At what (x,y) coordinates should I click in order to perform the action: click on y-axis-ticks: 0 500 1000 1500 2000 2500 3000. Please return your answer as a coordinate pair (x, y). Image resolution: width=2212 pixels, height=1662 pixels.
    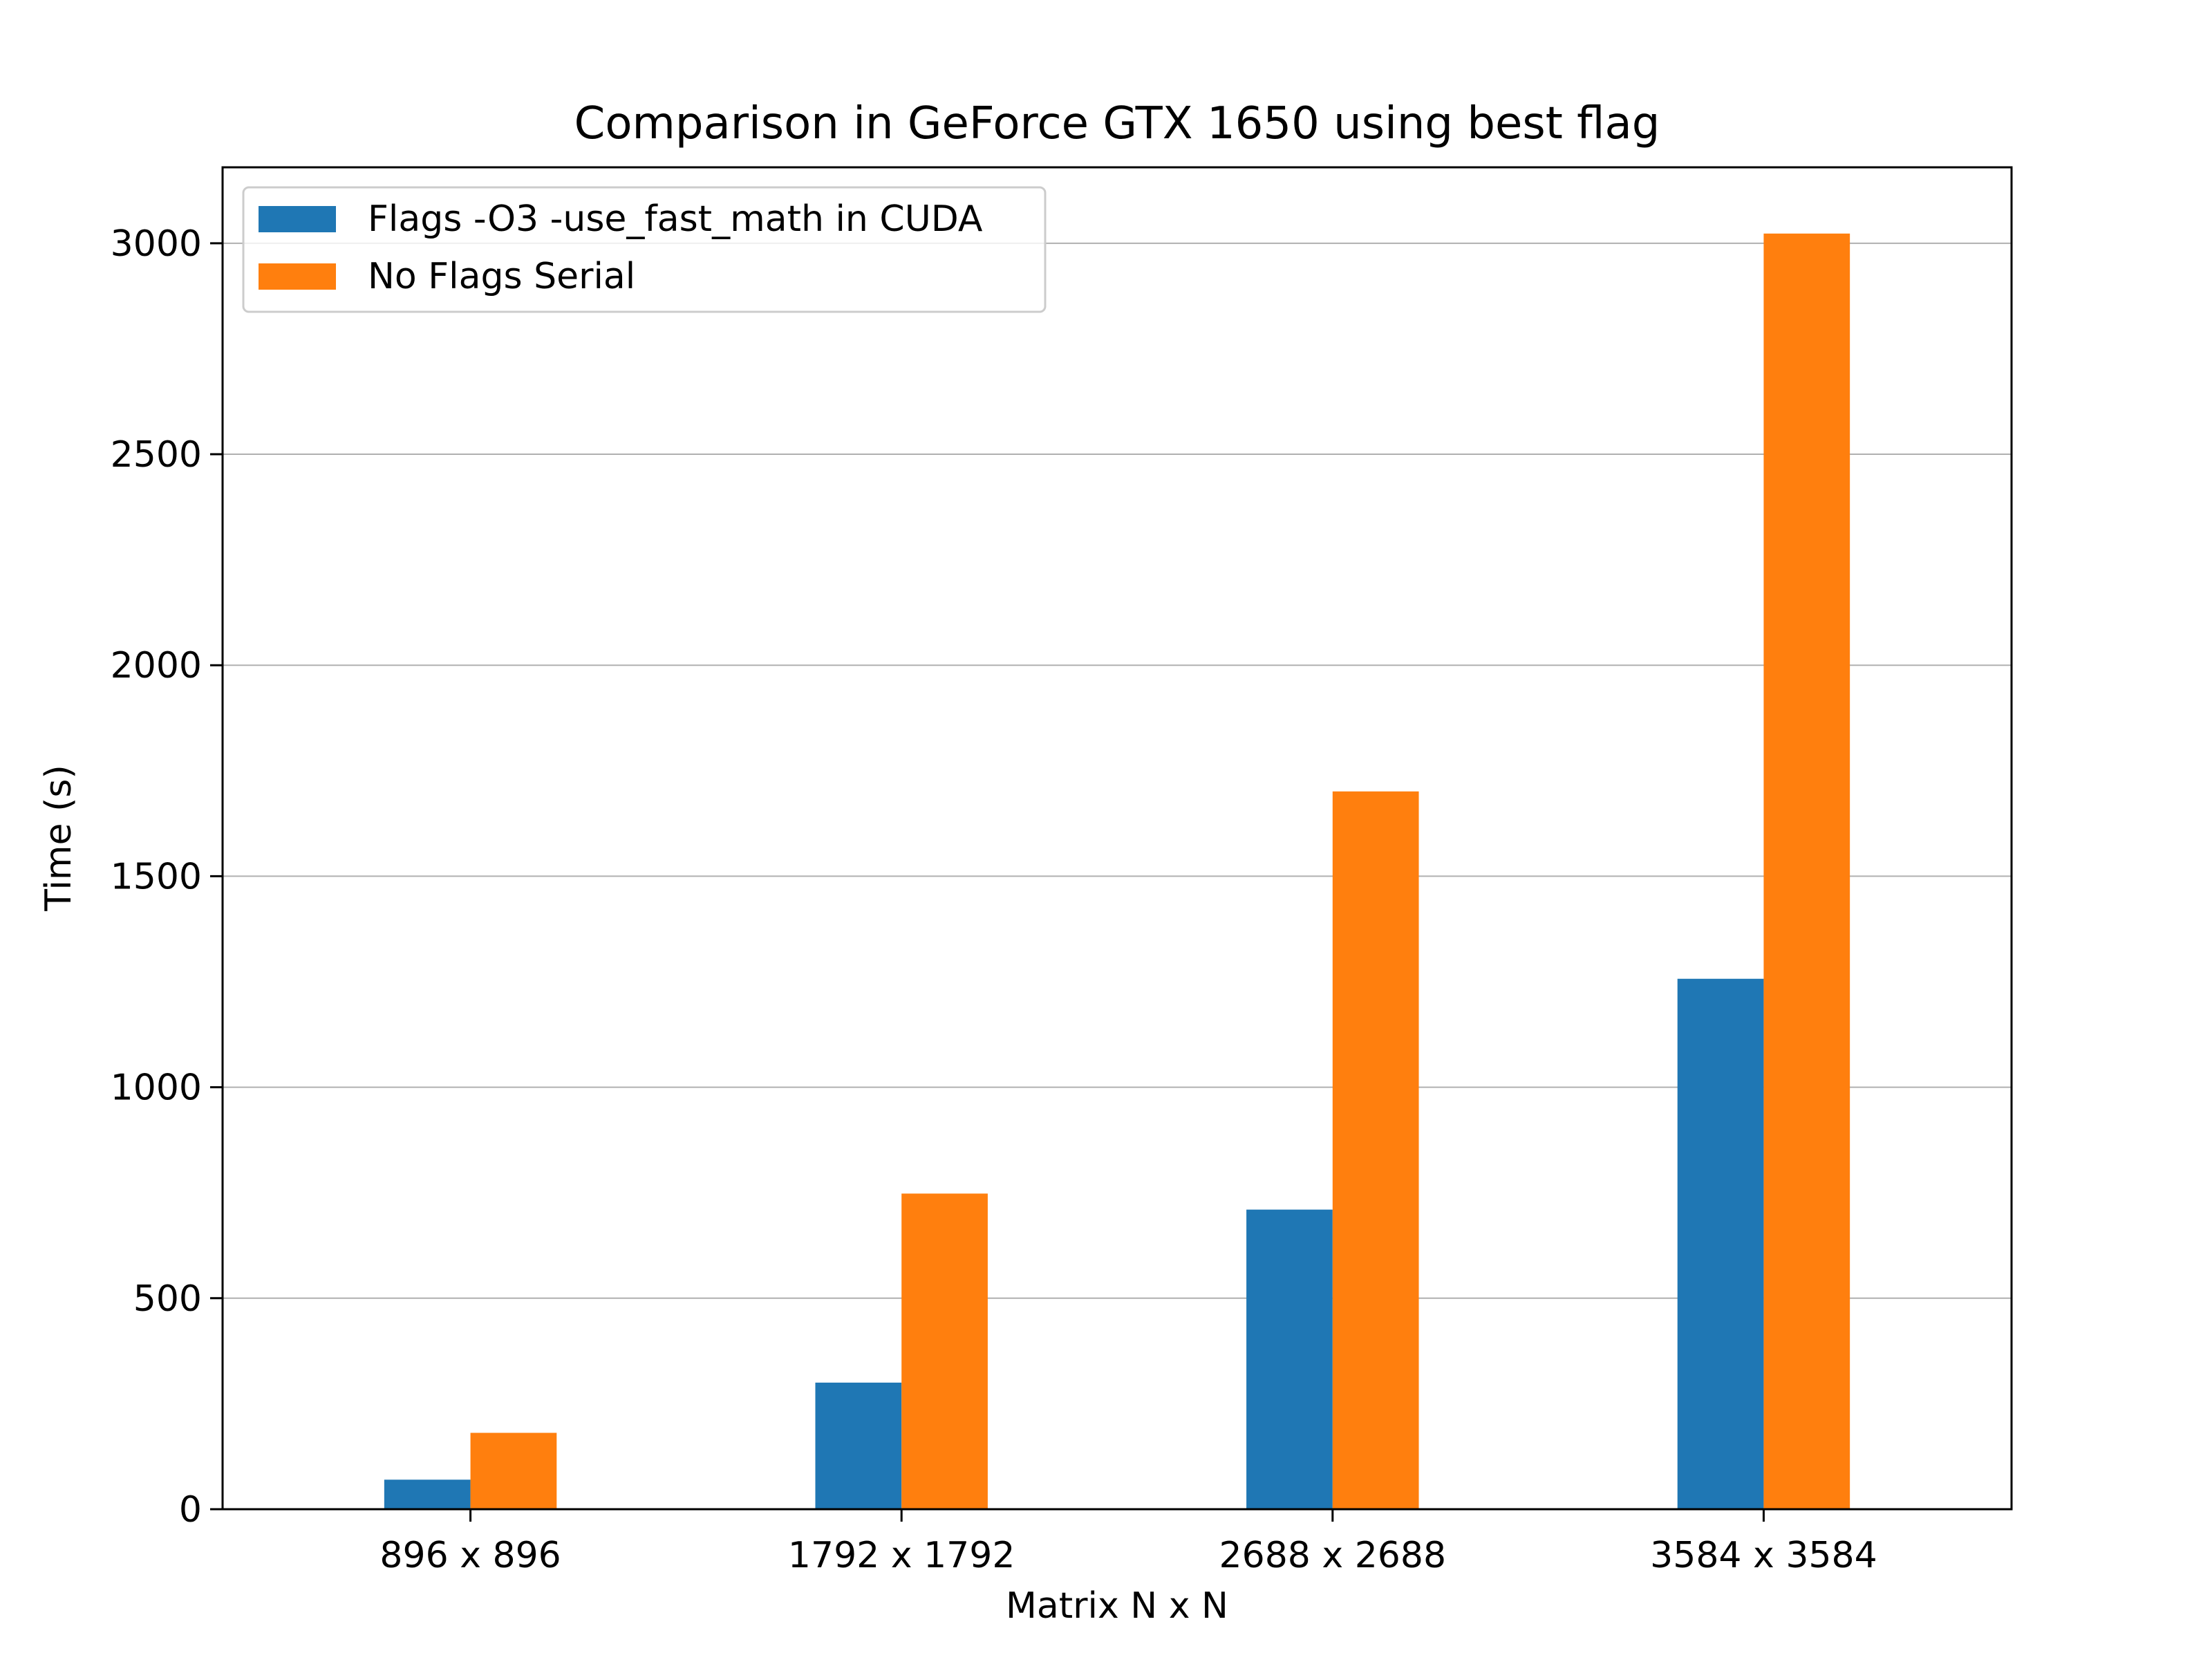
    Looking at the image, I should click on (167, 877).